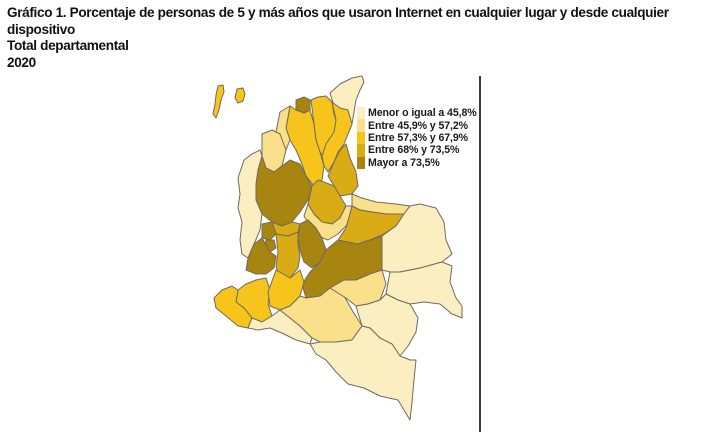 This screenshot has height=441, width=706. Describe the element at coordinates (250, 204) in the screenshot. I see `dept-choco` at that location.